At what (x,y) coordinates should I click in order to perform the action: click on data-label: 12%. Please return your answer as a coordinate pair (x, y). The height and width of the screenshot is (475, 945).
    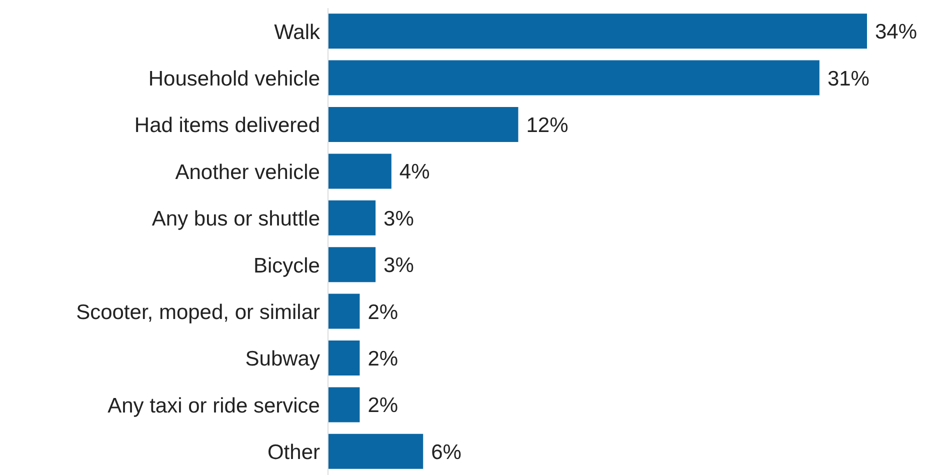
    Looking at the image, I should click on (547, 125).